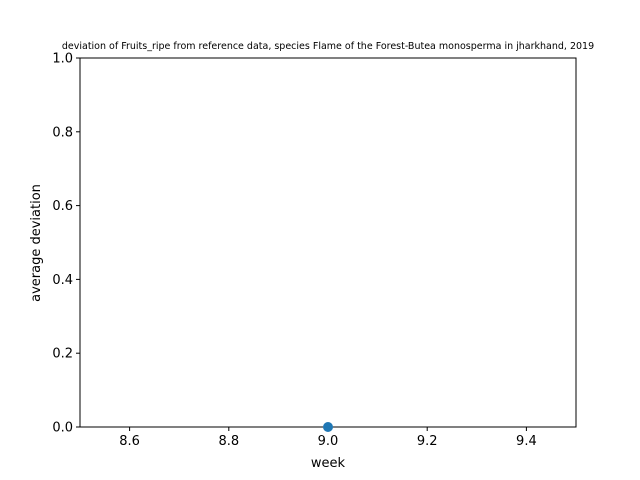  What do you see at coordinates (62, 132) in the screenshot?
I see `y-tick-label: 0.8` at bounding box center [62, 132].